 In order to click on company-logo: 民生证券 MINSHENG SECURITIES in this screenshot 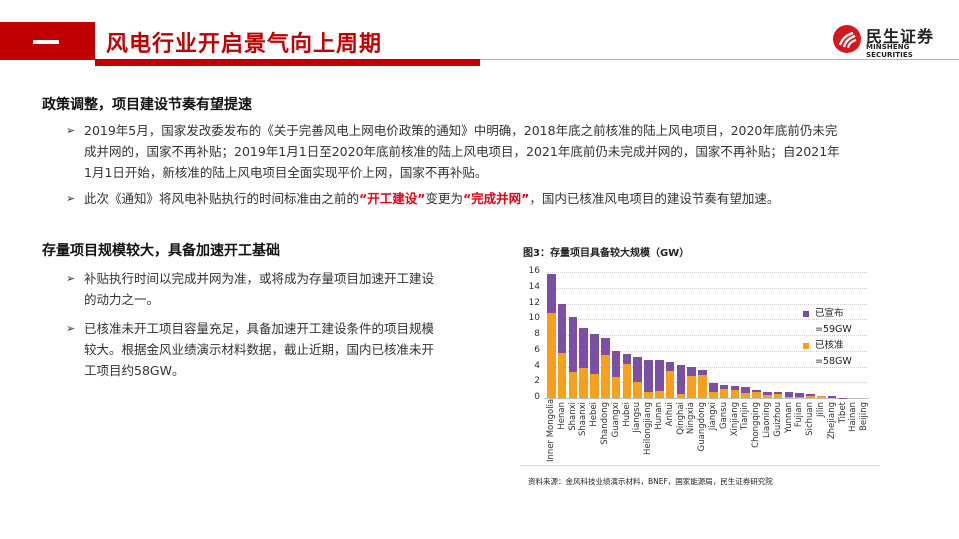, I will do `click(892, 40)`.